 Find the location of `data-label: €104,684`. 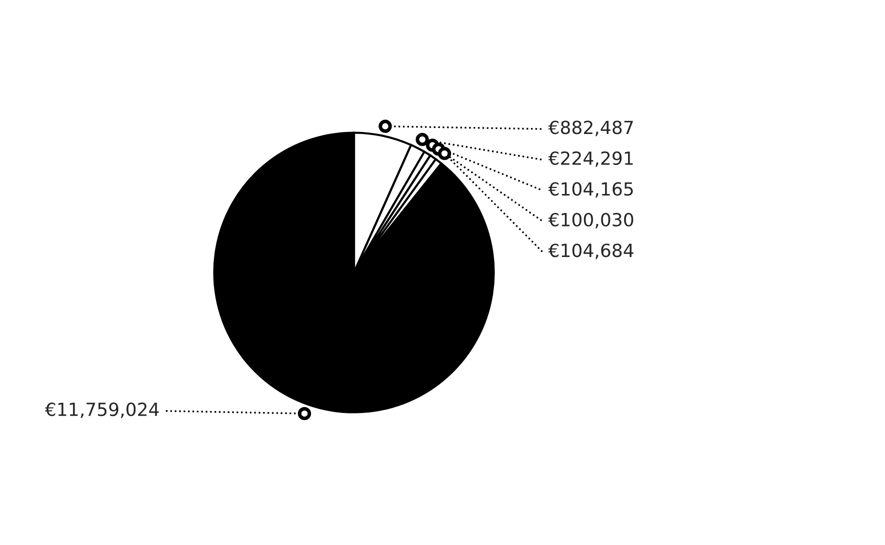

data-label: €104,684 is located at coordinates (591, 252).